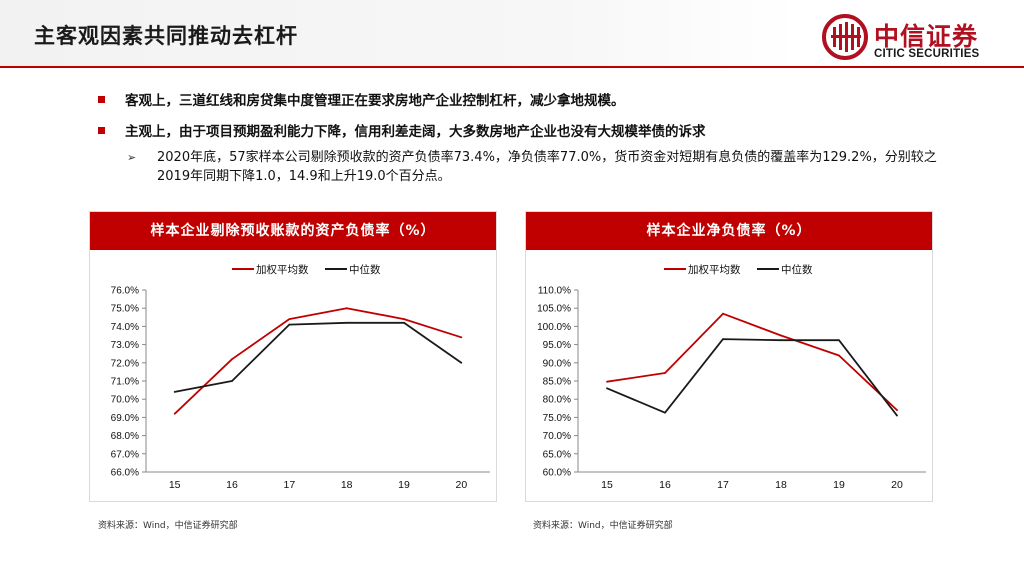 The image size is (1024, 576). What do you see at coordinates (125, 454) in the screenshot?
I see `y-tick-label: 67.0%` at bounding box center [125, 454].